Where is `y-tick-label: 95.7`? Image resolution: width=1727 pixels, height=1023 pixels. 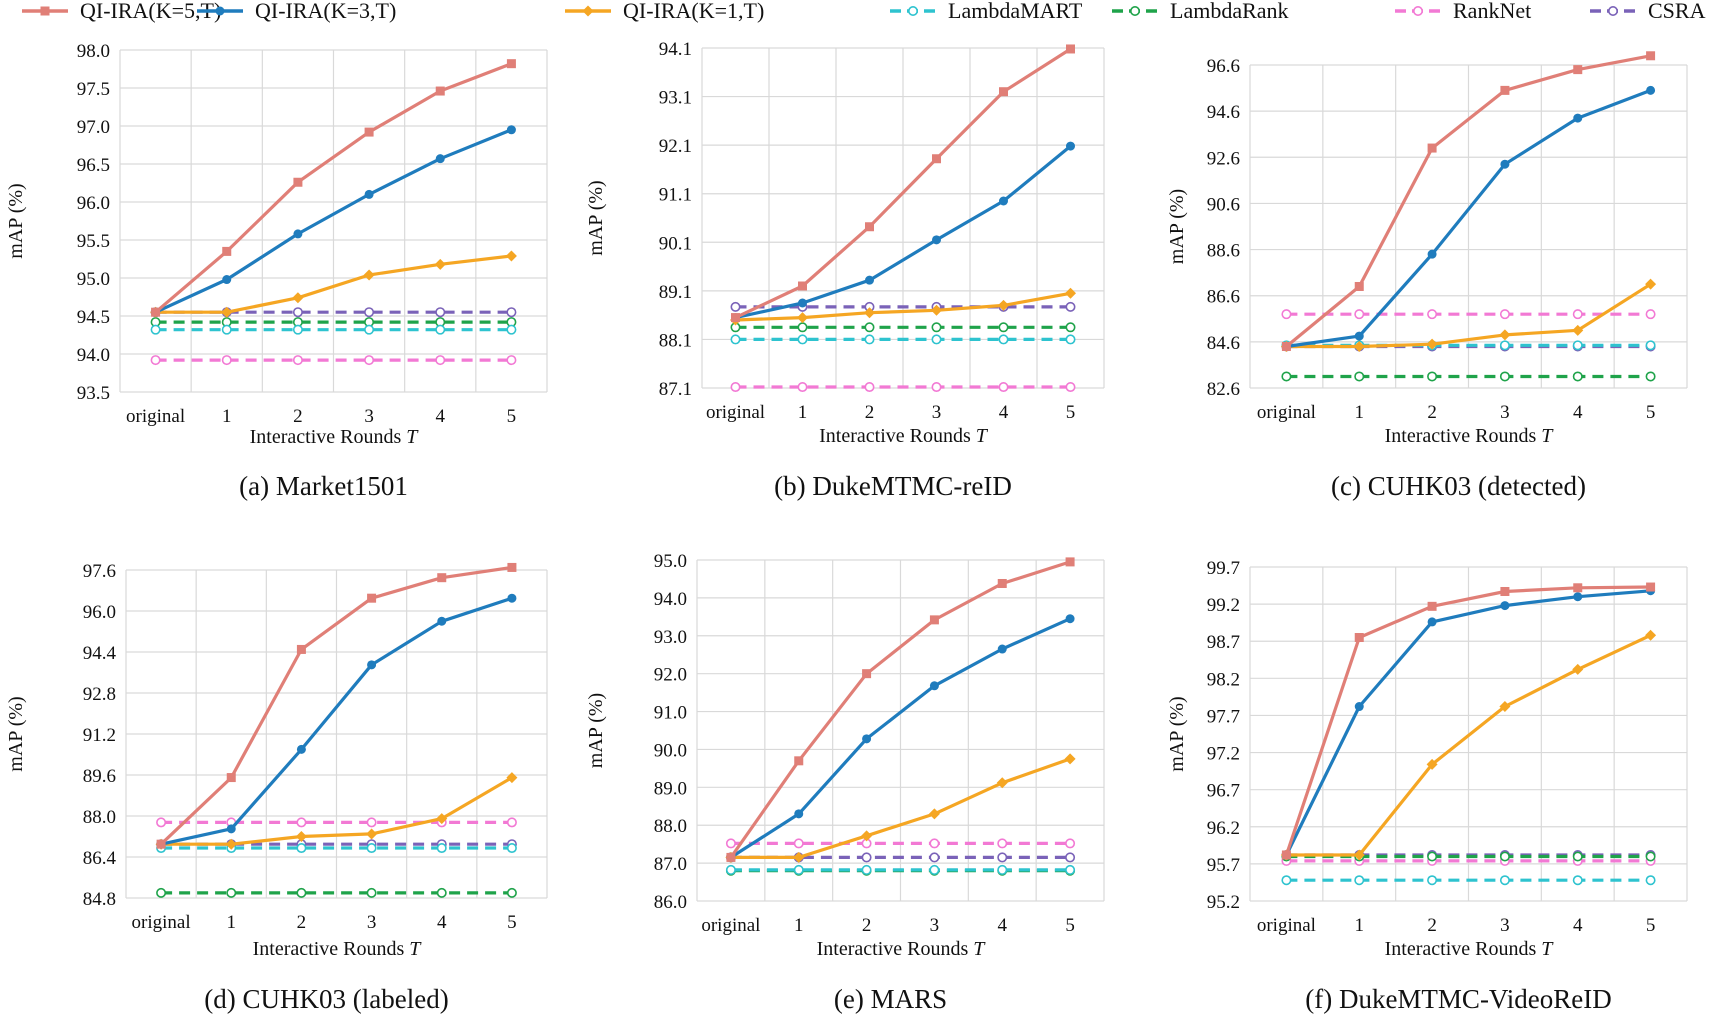
y-tick-label: 95.7 is located at coordinates (1223, 865).